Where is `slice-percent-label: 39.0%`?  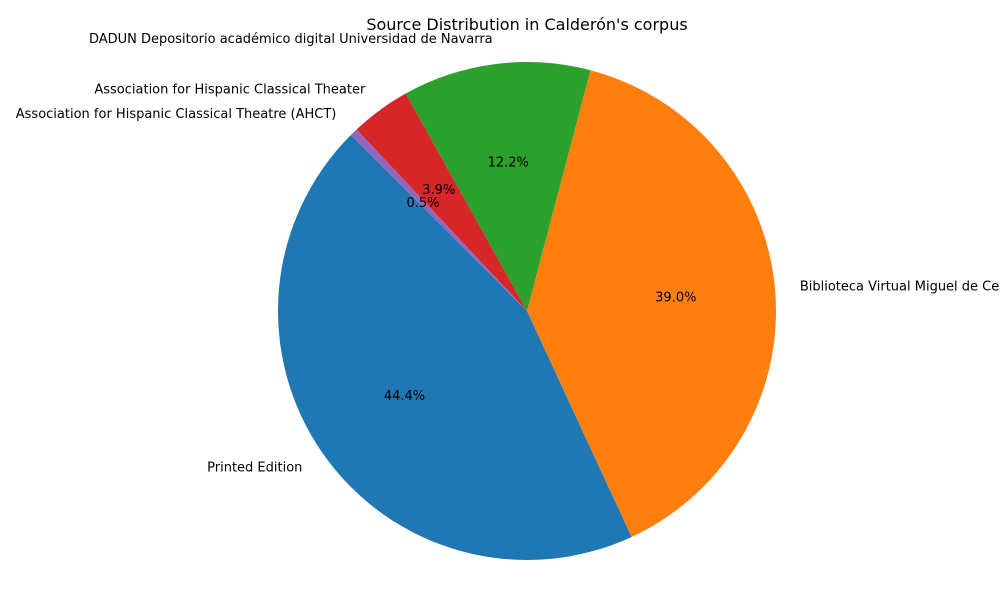
slice-percent-label: 39.0% is located at coordinates (675, 297).